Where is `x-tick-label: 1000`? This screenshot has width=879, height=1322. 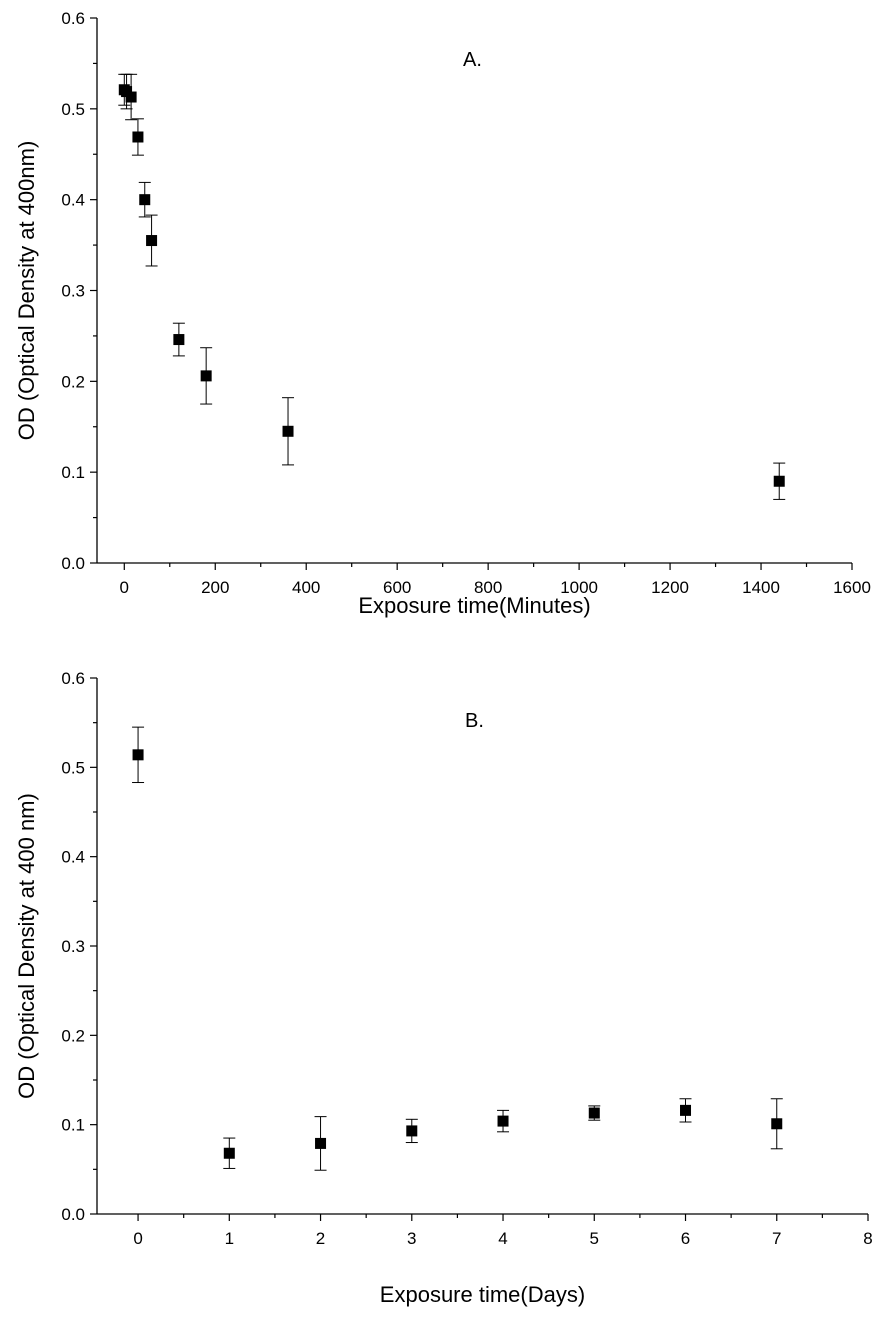 x-tick-label: 1000 is located at coordinates (579, 587).